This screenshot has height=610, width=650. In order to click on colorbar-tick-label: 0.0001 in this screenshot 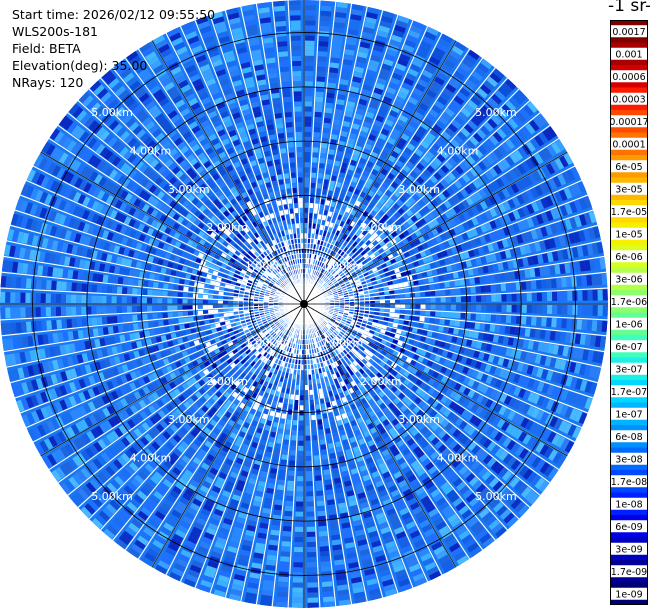, I will do `click(628, 144)`.